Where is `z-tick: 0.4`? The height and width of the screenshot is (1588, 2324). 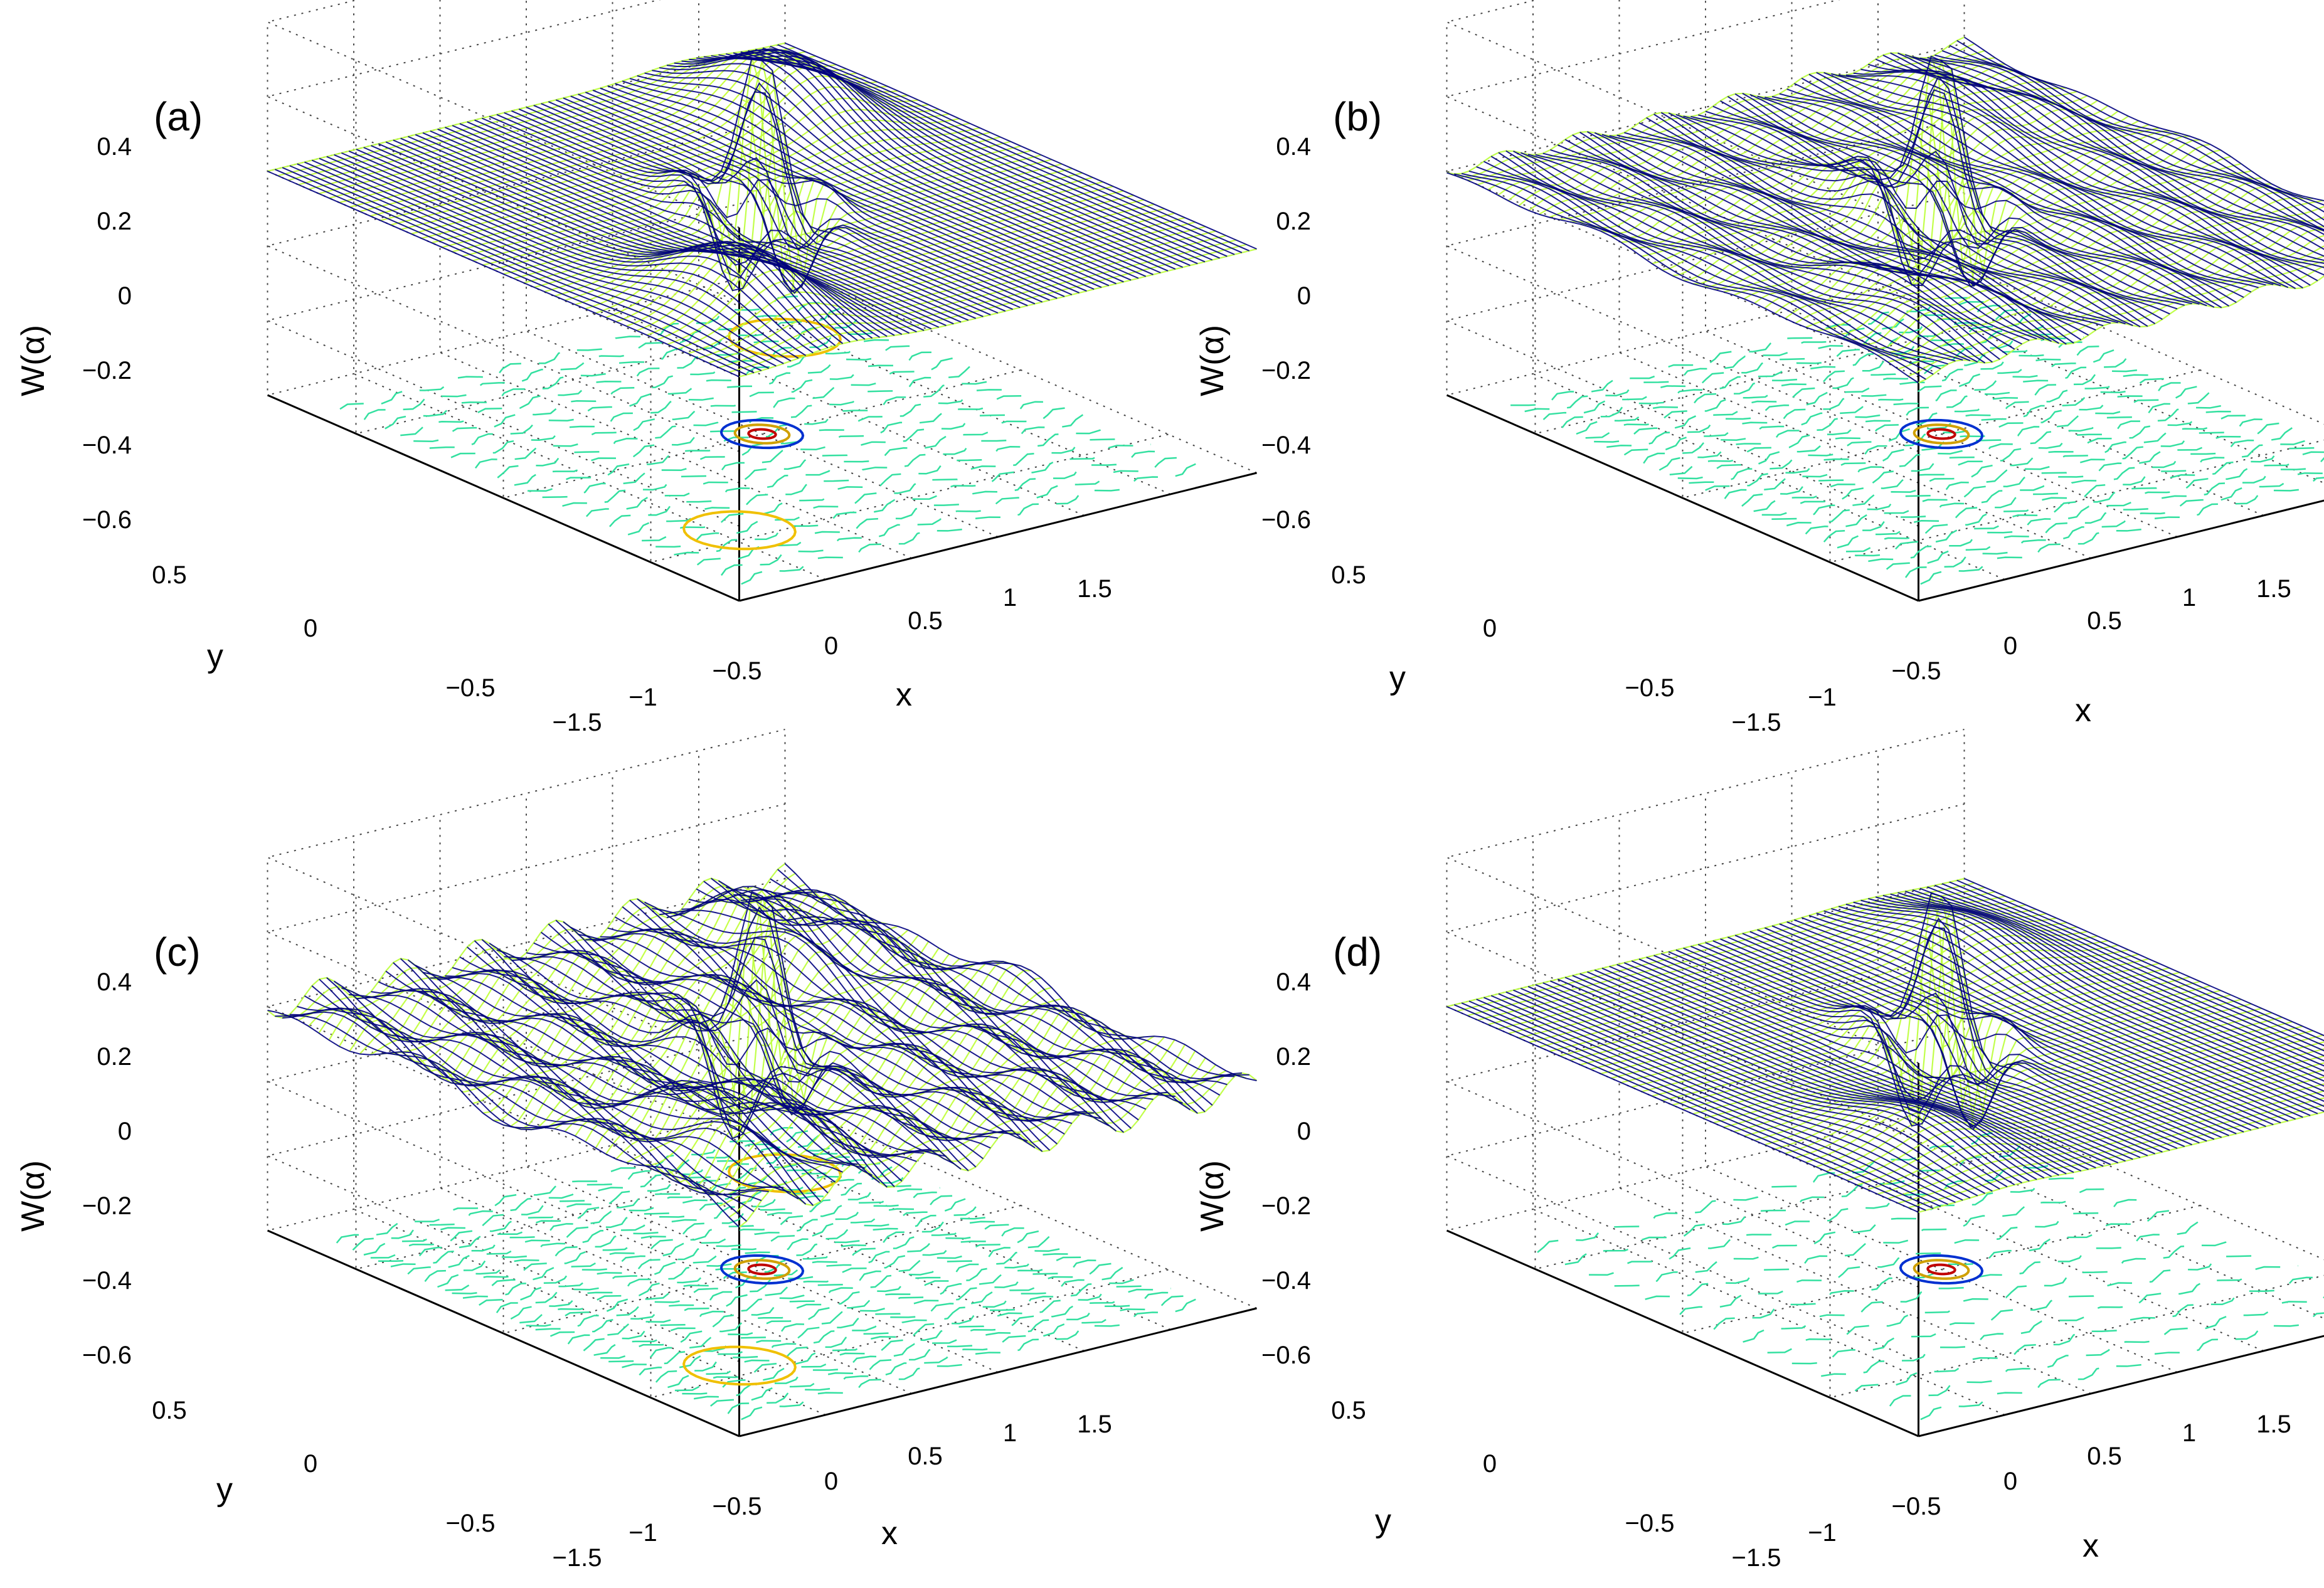 z-tick: 0.4 is located at coordinates (1293, 982).